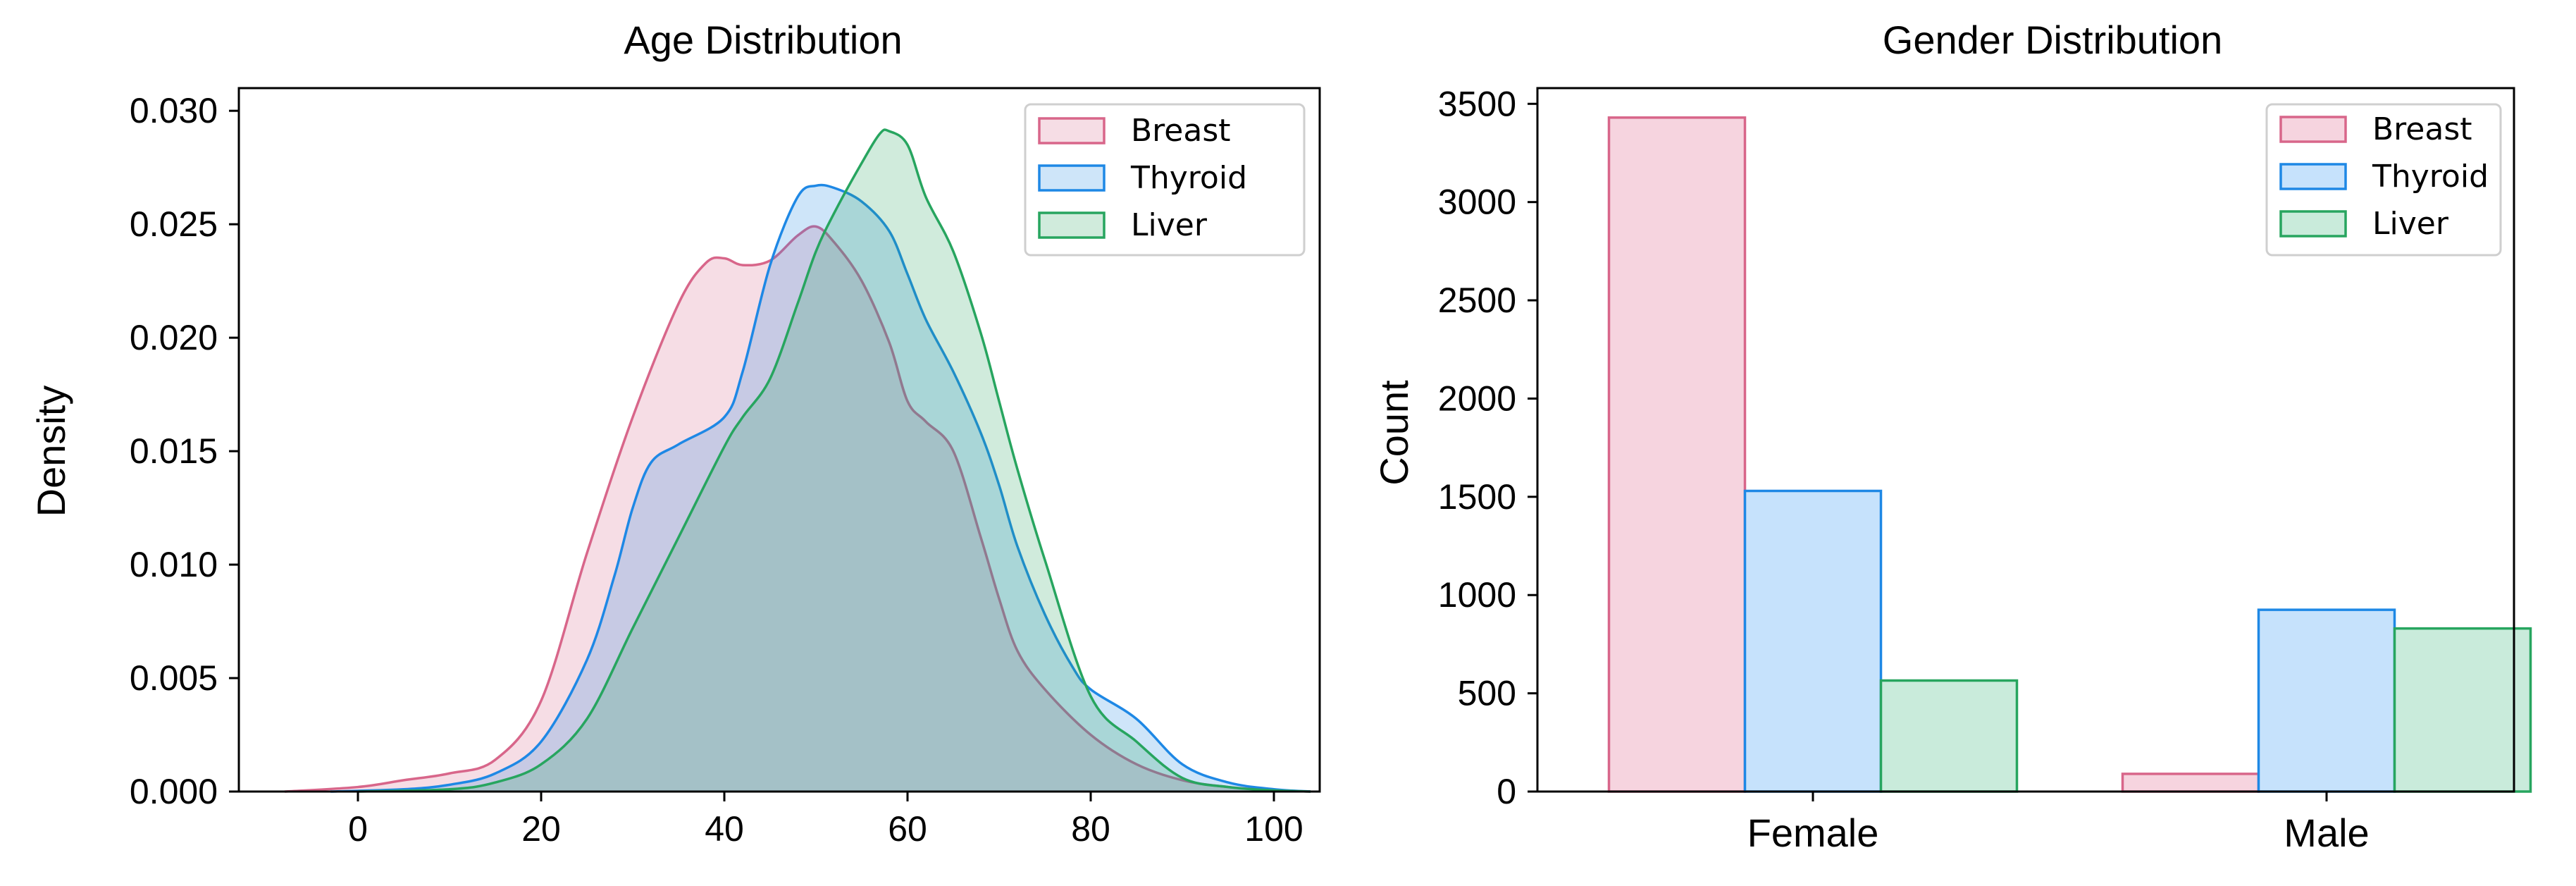 The width and height of the screenshot is (2576, 886). I want to click on age-xtick-label: 40, so click(724, 829).